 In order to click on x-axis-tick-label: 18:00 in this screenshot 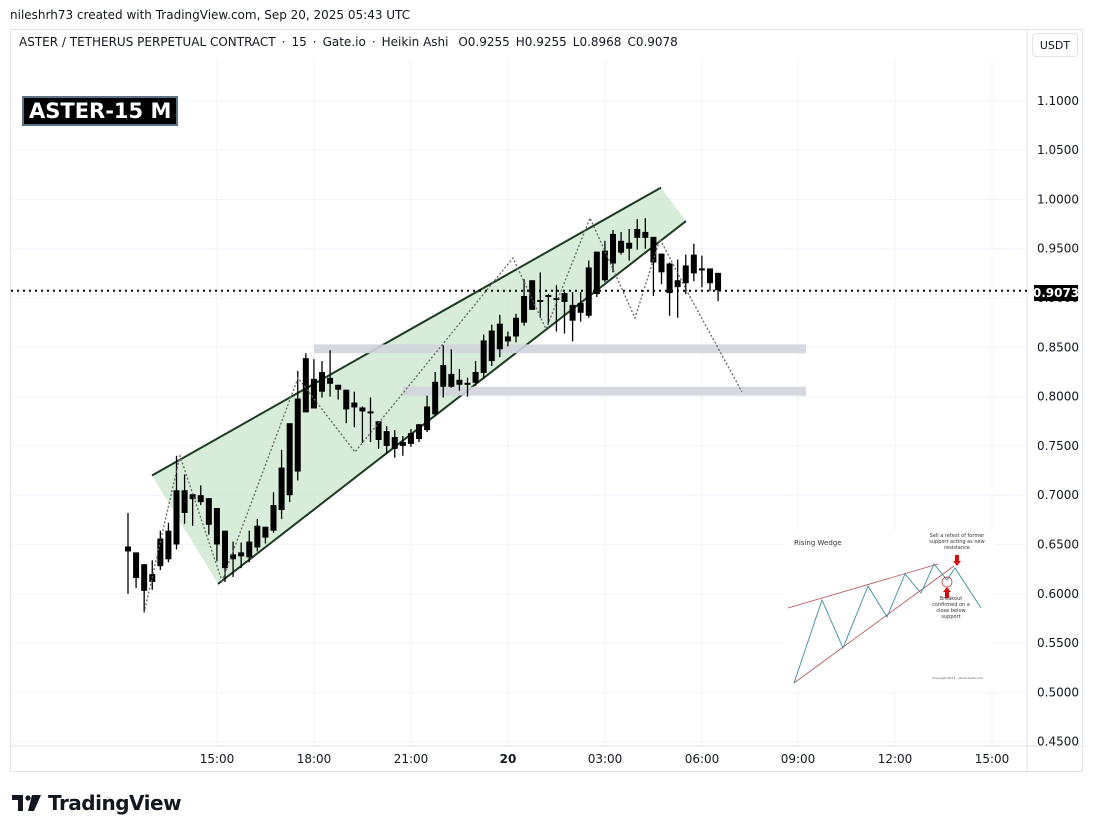, I will do `click(314, 759)`.